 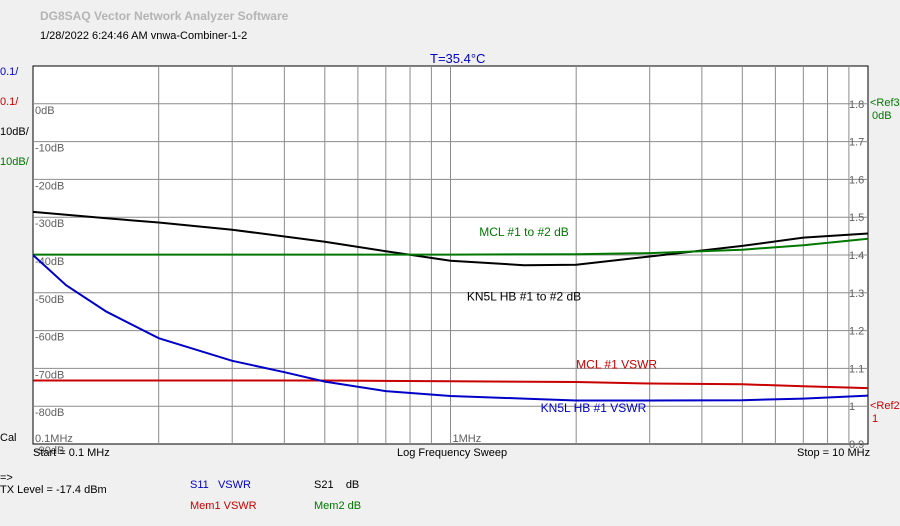 What do you see at coordinates (49, 375) in the screenshot?
I see `left-tick-label: -70dB` at bounding box center [49, 375].